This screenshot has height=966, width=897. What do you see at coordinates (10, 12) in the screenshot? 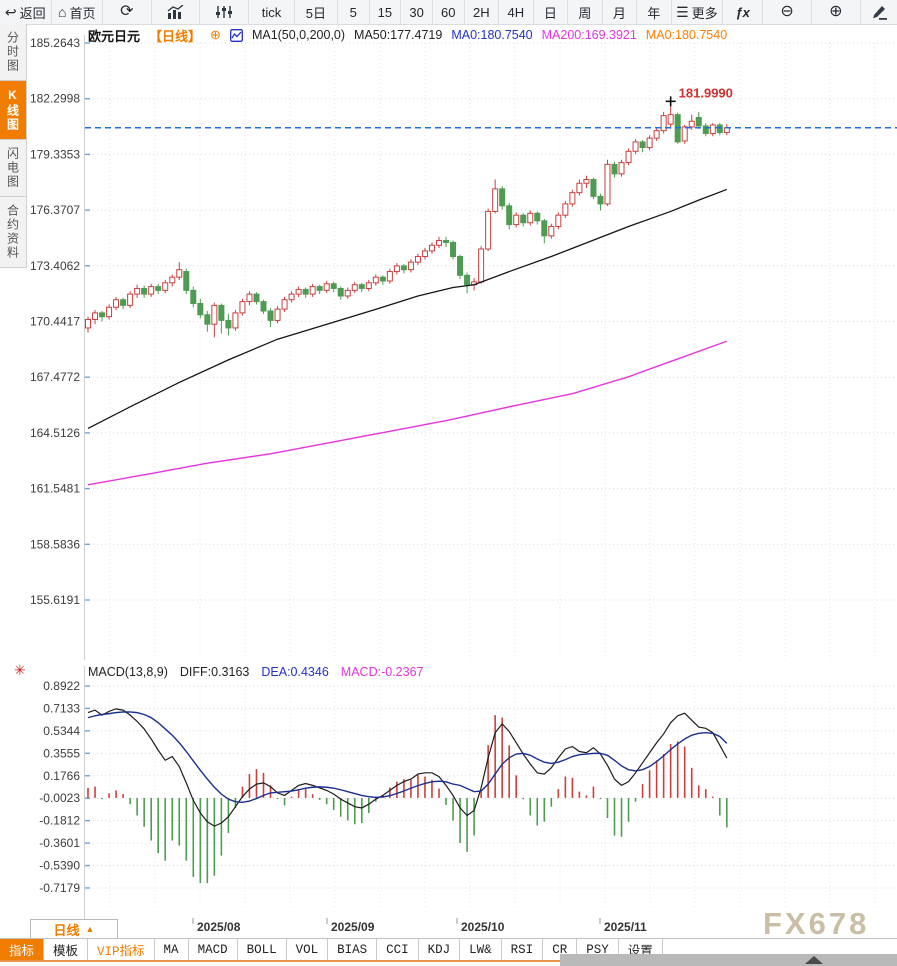
I see `back-arrow-icon: ↩` at bounding box center [10, 12].